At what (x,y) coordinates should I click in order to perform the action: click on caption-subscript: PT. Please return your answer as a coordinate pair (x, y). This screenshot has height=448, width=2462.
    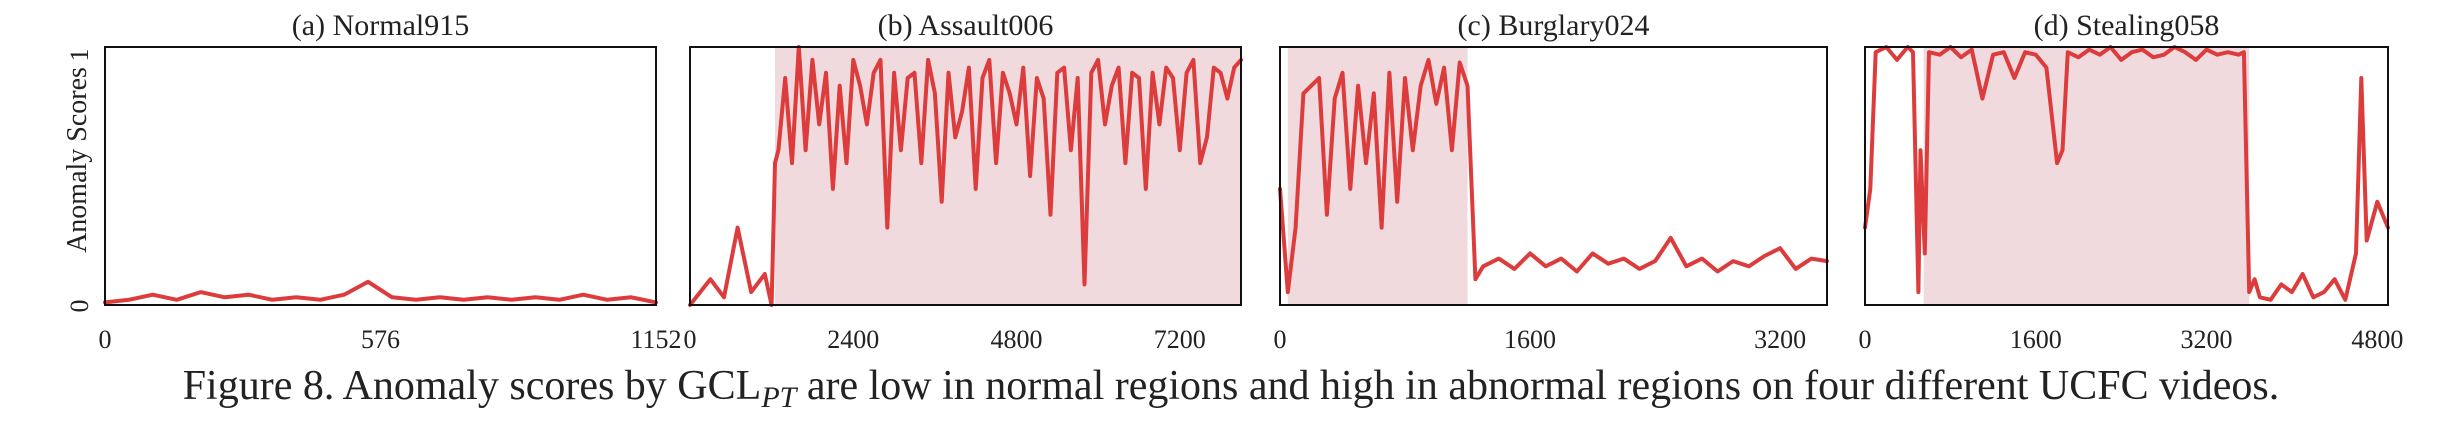
    Looking at the image, I should click on (779, 397).